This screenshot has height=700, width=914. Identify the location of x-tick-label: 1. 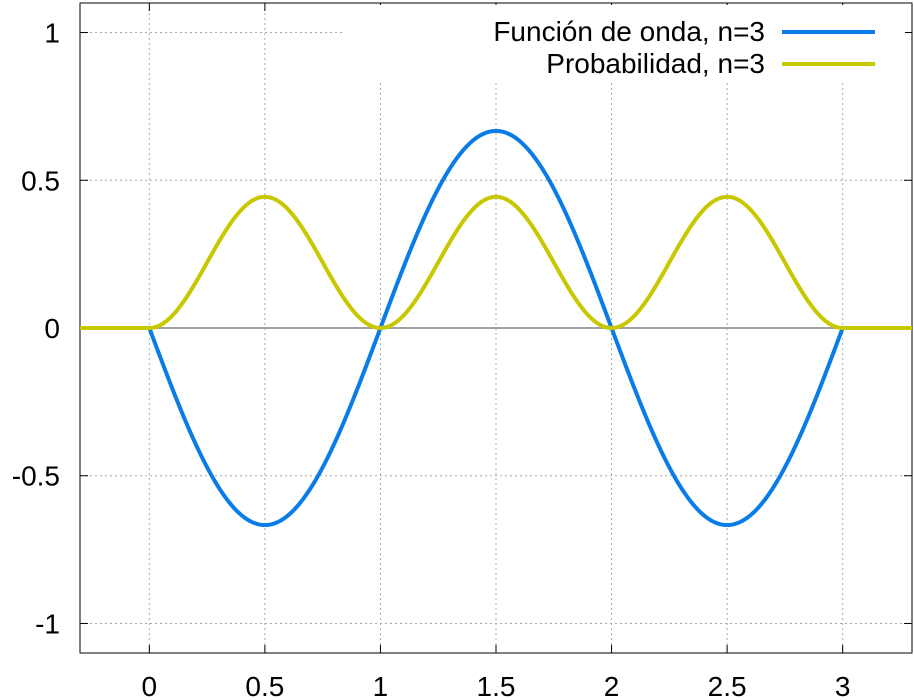
(381, 685).